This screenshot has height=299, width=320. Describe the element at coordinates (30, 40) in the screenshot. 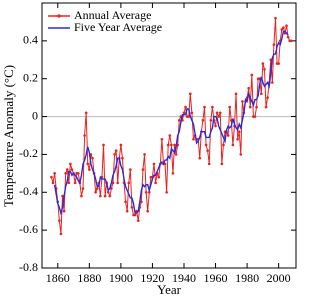

I see `y-tick-label: 0.4` at that location.